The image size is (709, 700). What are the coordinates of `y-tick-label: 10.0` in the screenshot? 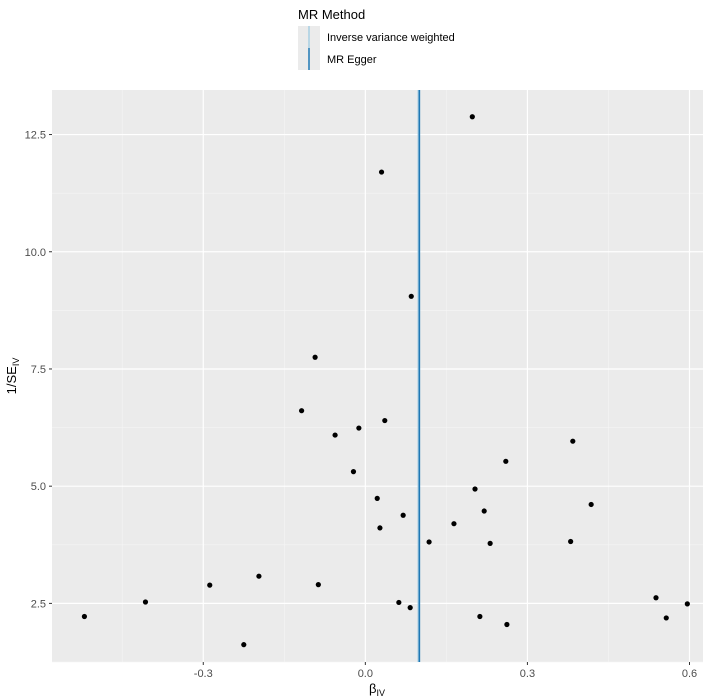 It's located at (35, 253).